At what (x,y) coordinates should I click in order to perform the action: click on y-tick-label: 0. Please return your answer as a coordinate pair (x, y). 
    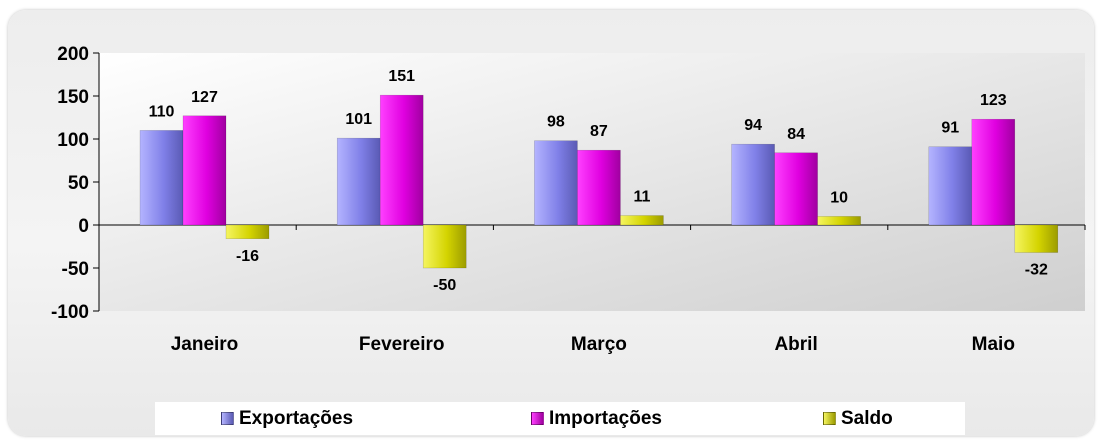
    Looking at the image, I should click on (83, 226).